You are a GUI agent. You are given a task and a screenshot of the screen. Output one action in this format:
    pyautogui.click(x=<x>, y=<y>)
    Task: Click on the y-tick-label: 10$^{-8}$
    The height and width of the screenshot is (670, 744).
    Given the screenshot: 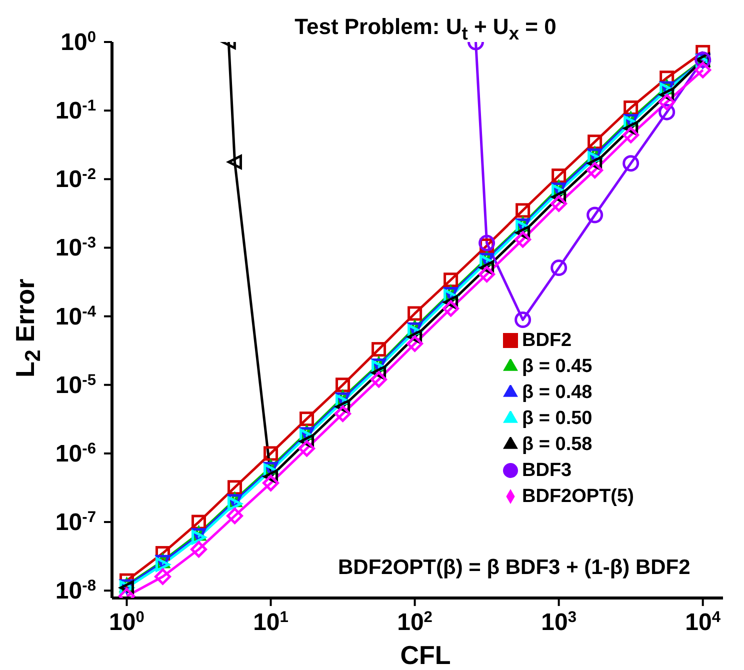 What is the action you would take?
    pyautogui.click(x=75, y=591)
    